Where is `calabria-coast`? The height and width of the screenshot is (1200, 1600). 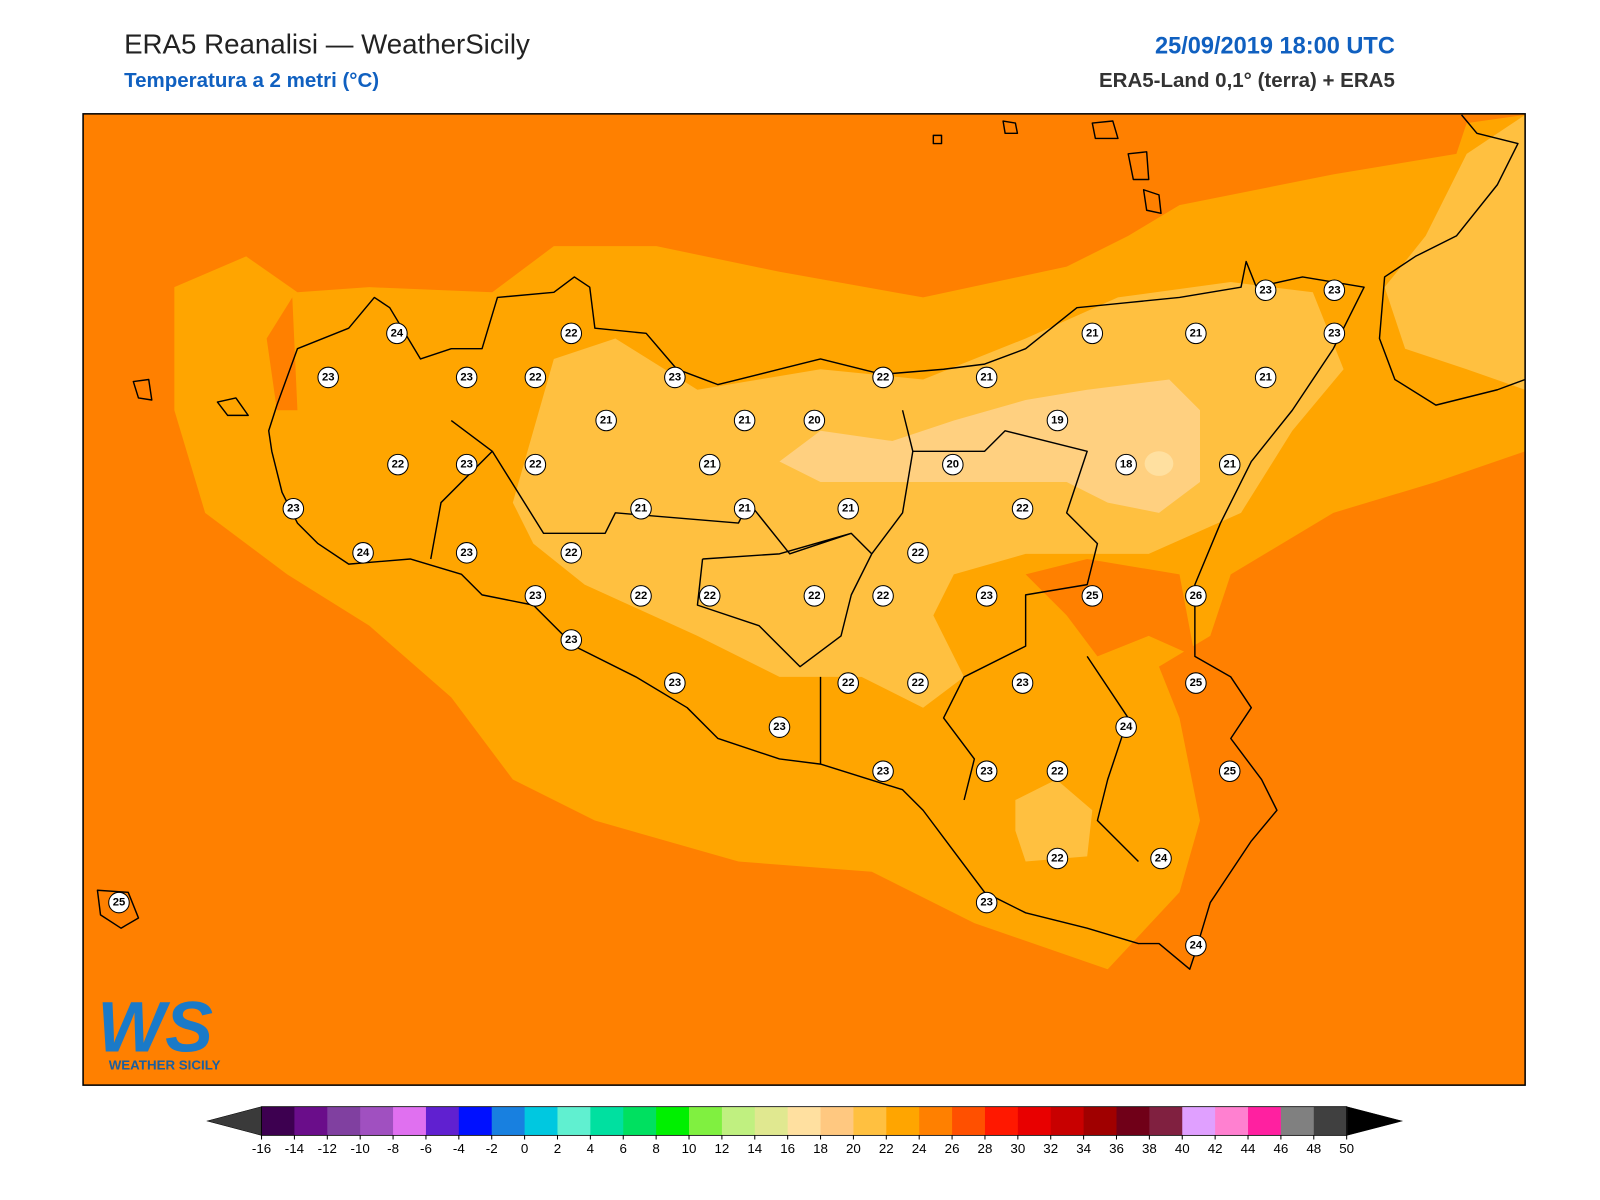 calabria-coast is located at coordinates (1452, 260).